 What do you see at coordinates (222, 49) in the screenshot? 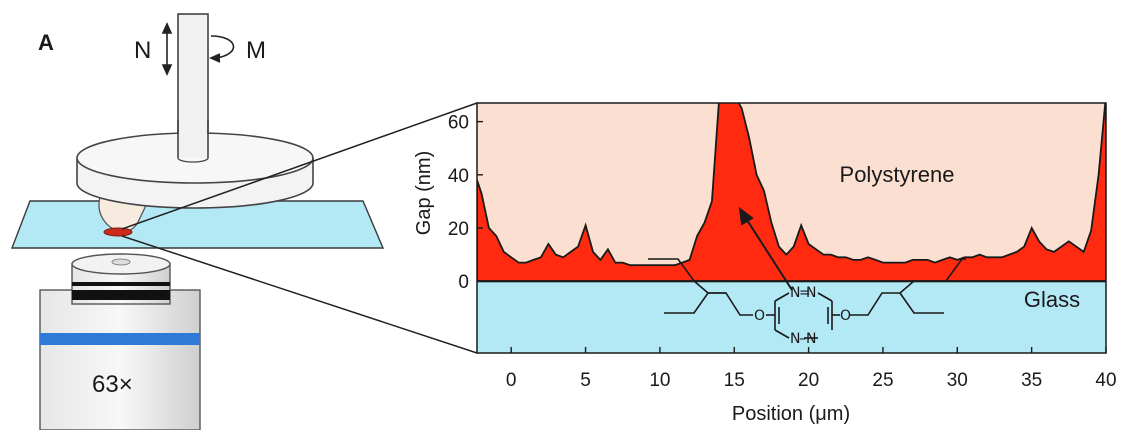
I see `torque-arrow` at bounding box center [222, 49].